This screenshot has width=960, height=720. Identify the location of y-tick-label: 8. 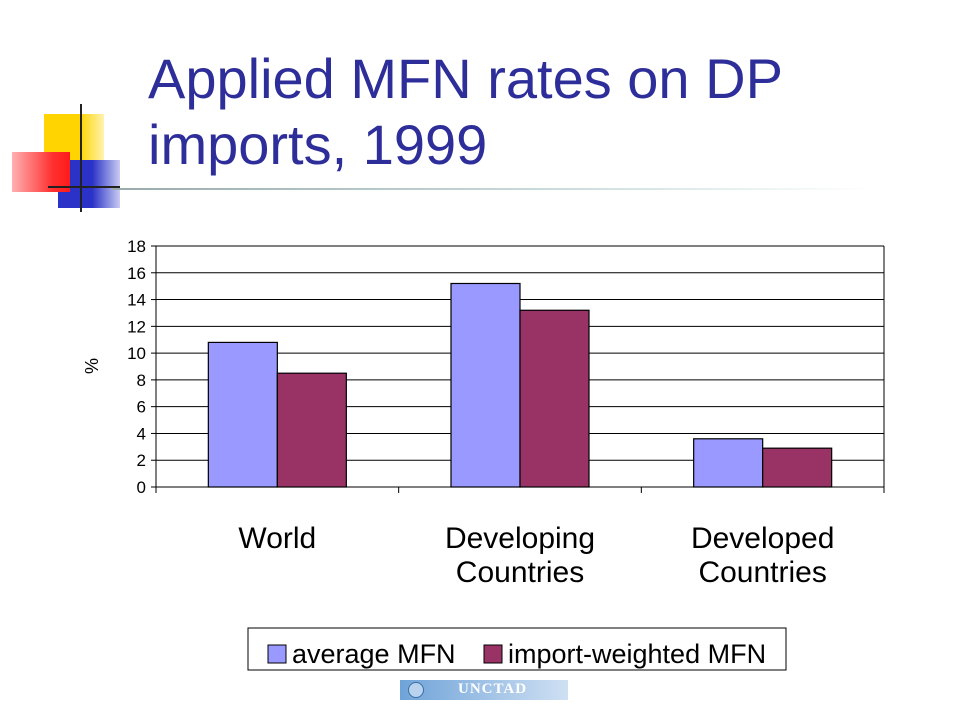
(141, 380).